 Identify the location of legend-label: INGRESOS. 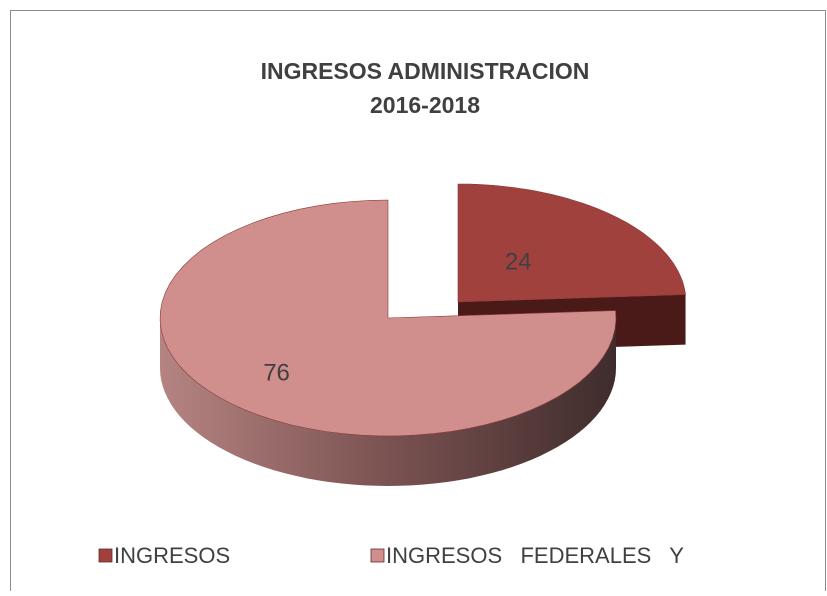
(172, 555).